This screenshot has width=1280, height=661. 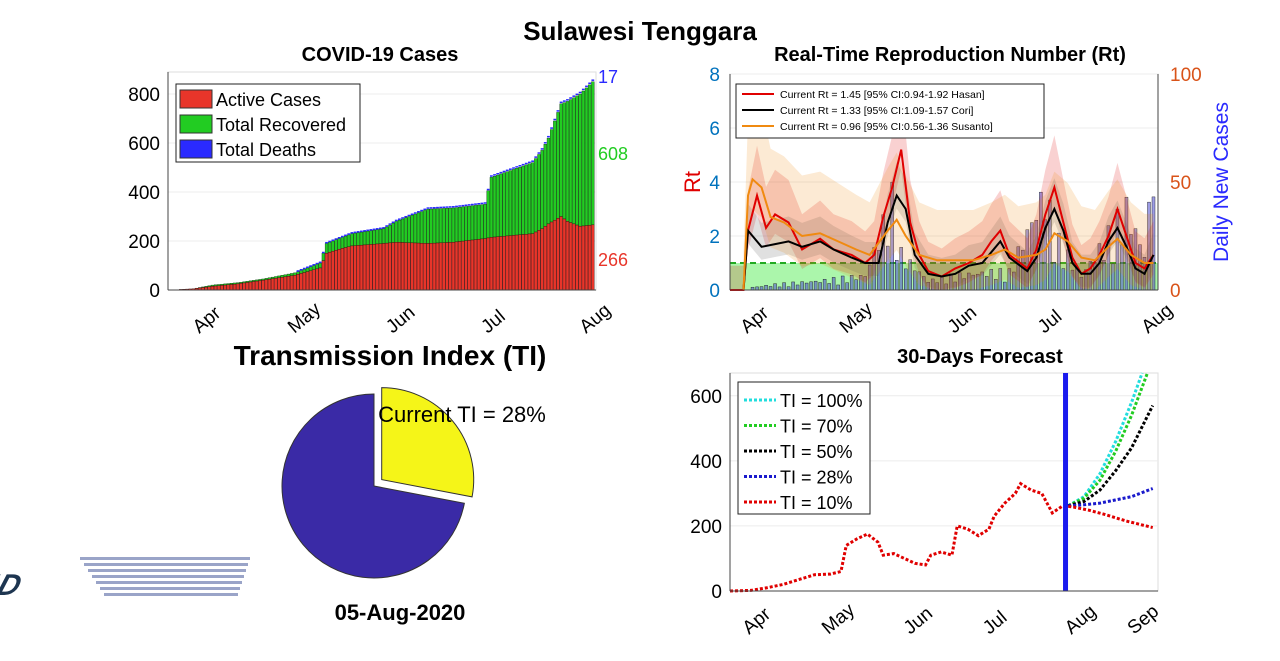 I want to click on forecast-x-tick-label: Jul, so click(x=995, y=623).